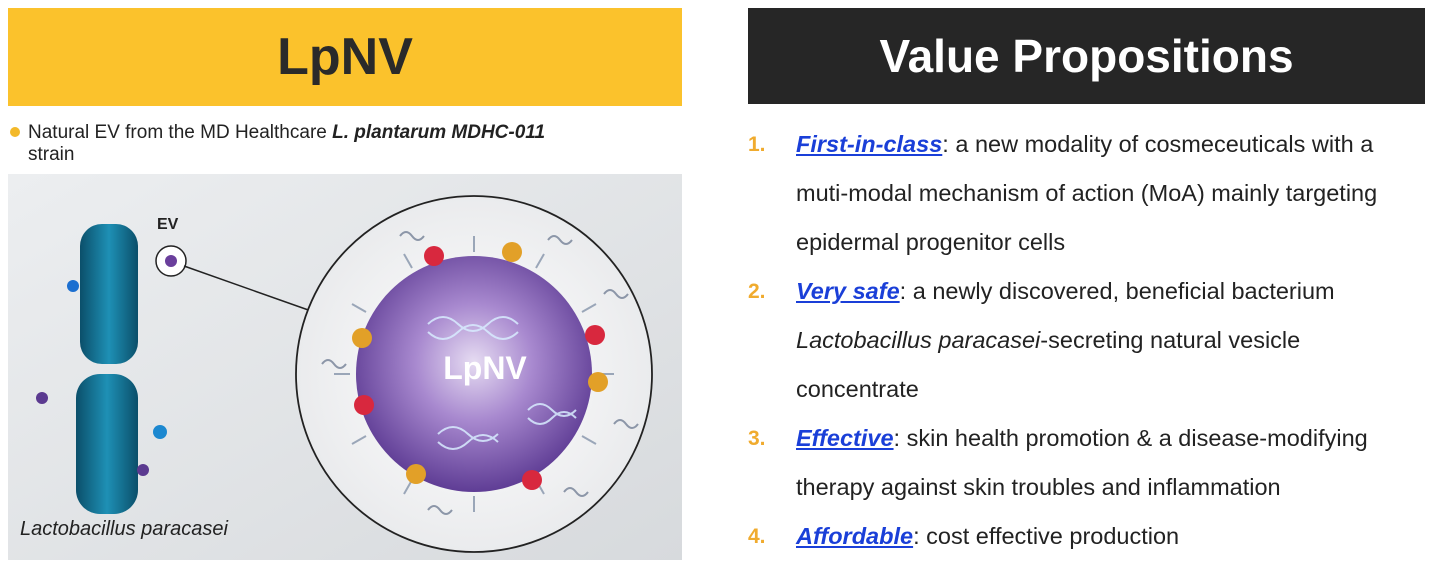 The height and width of the screenshot is (568, 1432). I want to click on value-proposition-item: 4. Affordable: cost effective production, so click(1088, 536).